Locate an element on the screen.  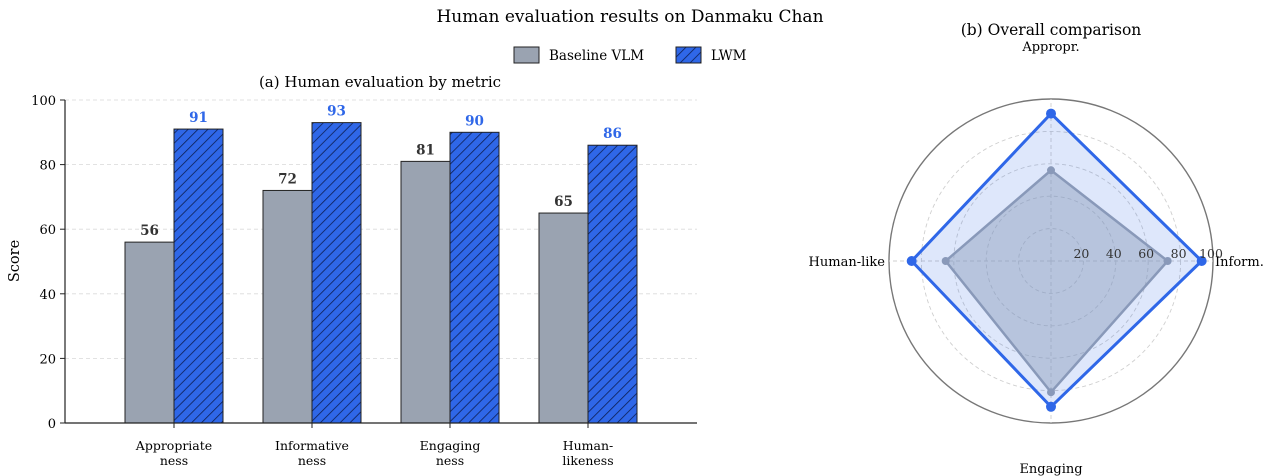
bar-value-label-lwm: 91 is located at coordinates (198, 118).